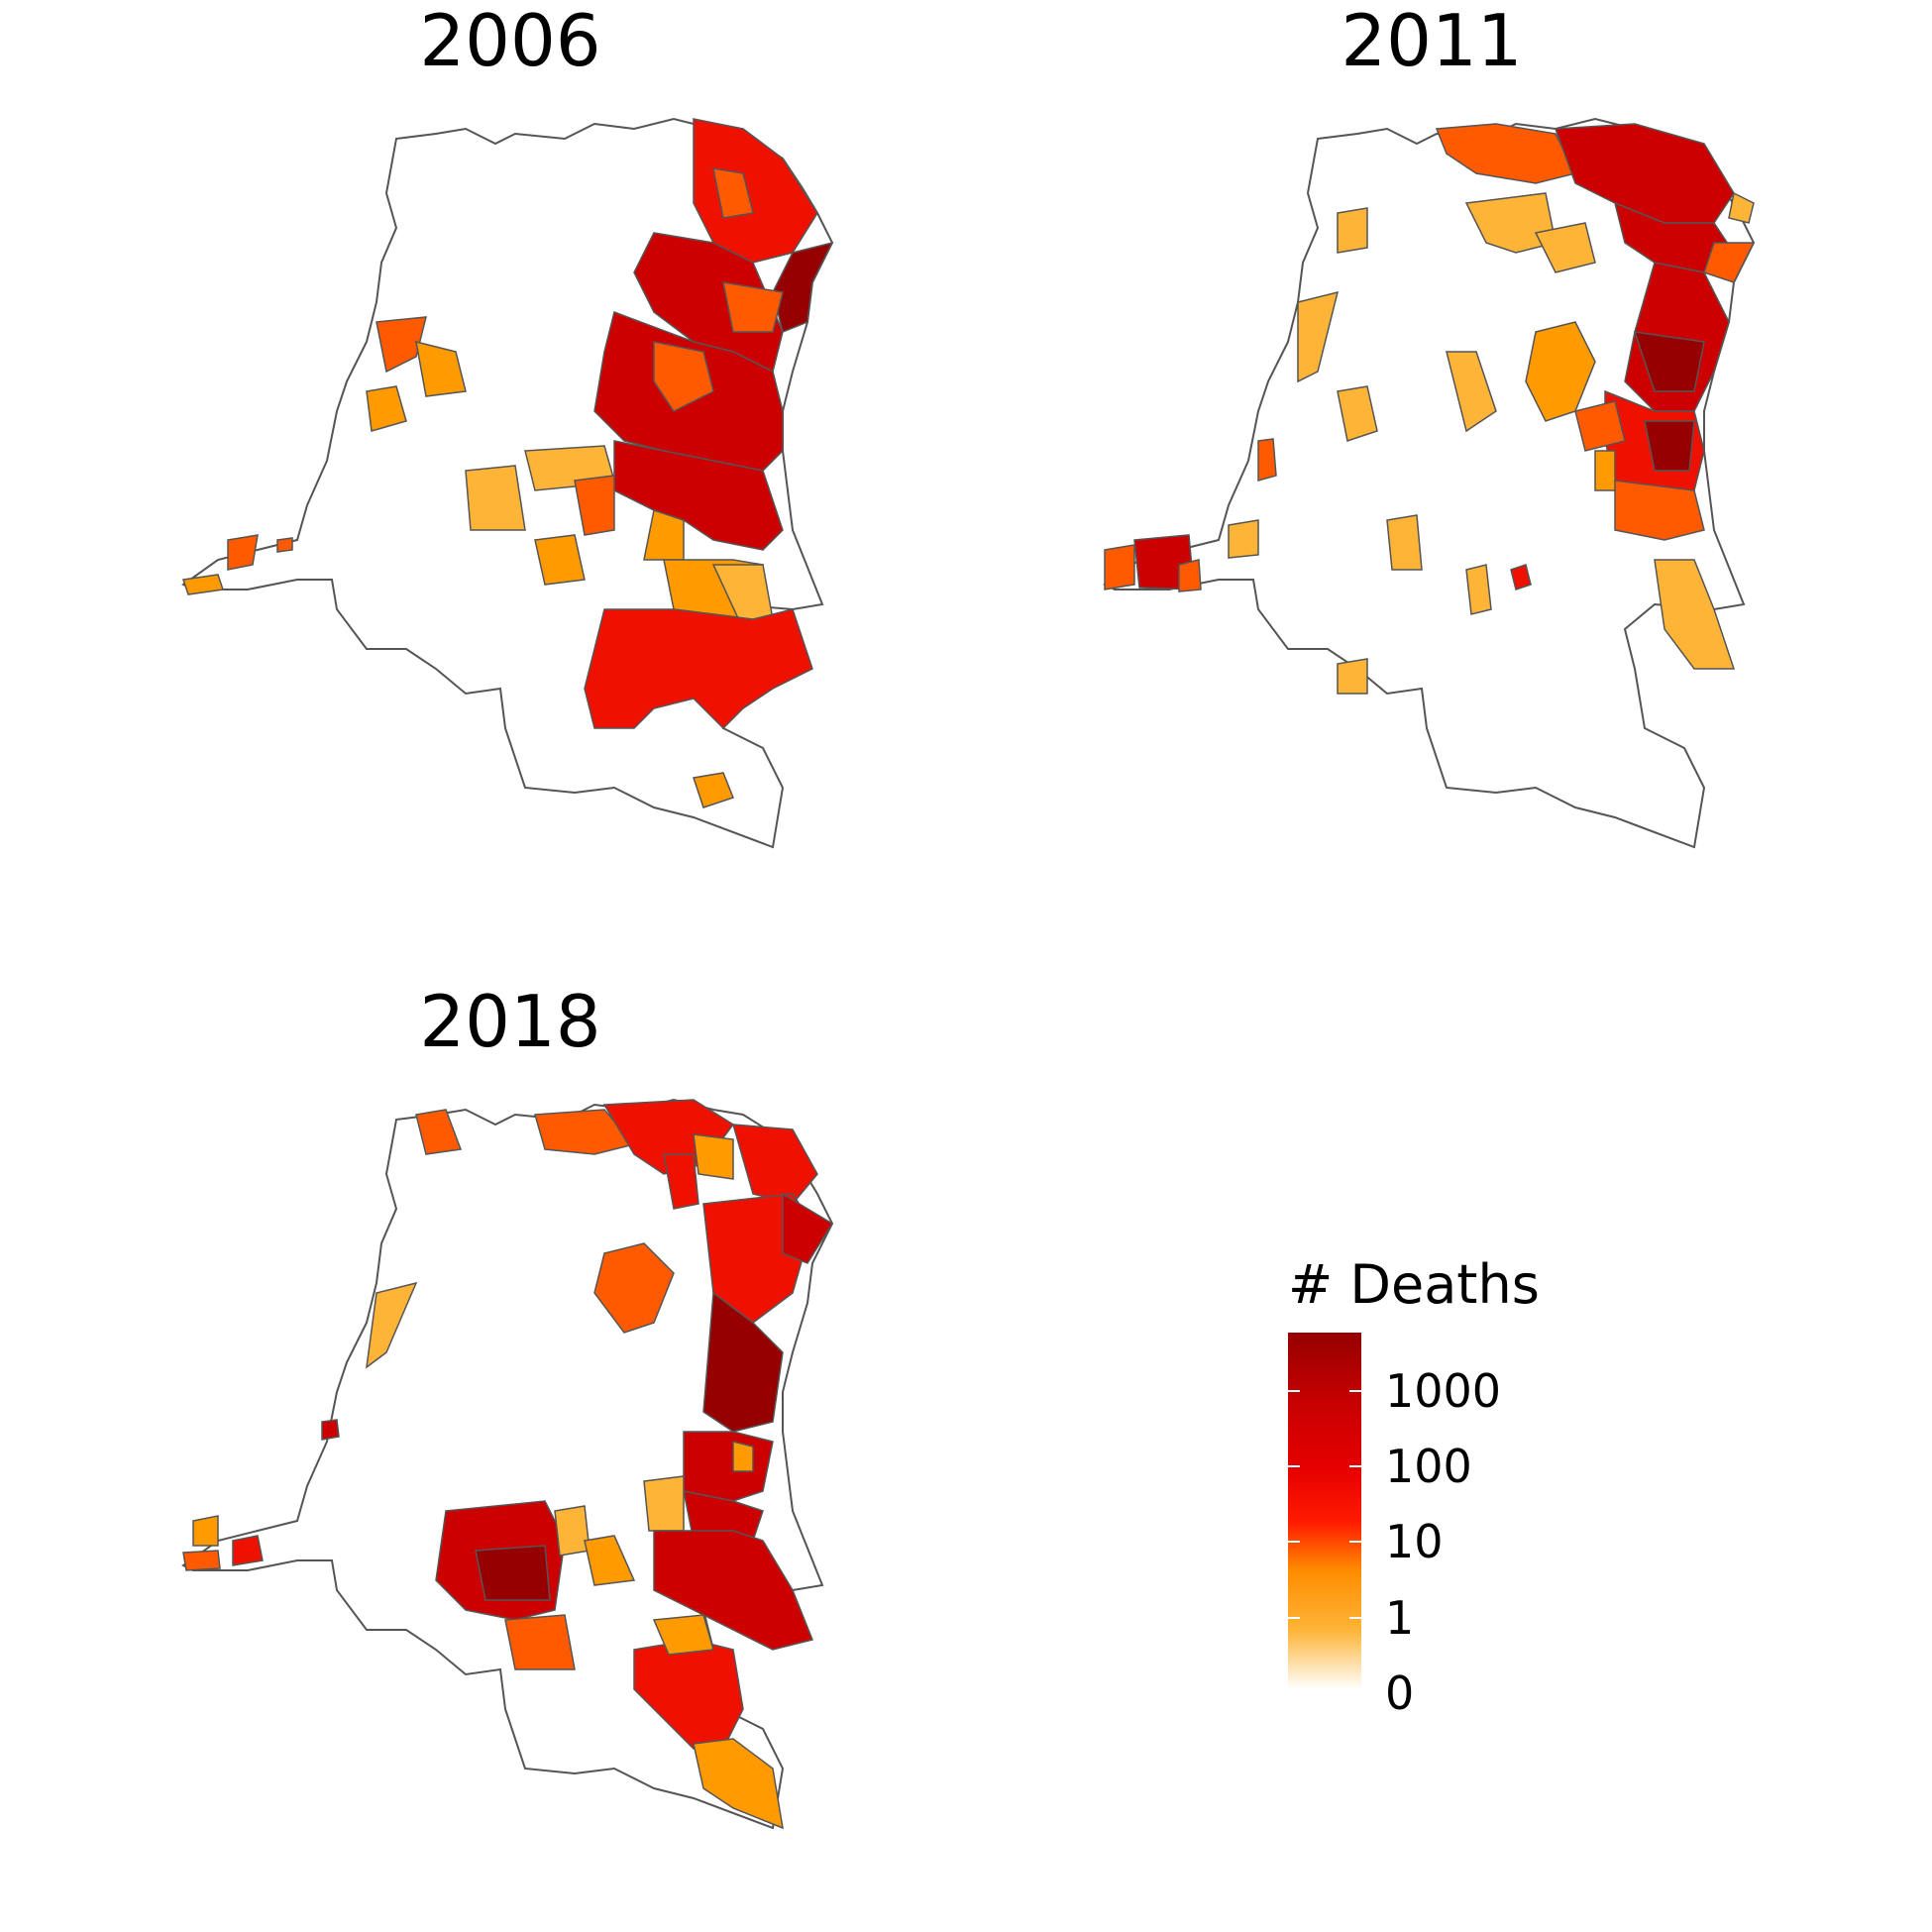 Image resolution: width=1932 pixels, height=1932 pixels. What do you see at coordinates (1190, 575) in the screenshot?
I see `region-kongo-orange` at bounding box center [1190, 575].